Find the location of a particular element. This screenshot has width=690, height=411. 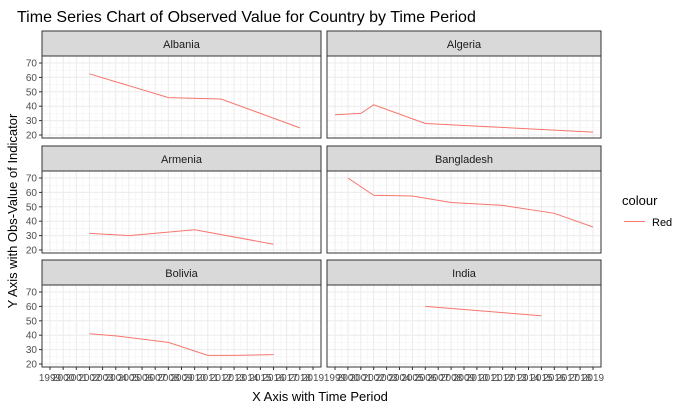

facet-bangladesh: Bangladesh is located at coordinates (464, 199).